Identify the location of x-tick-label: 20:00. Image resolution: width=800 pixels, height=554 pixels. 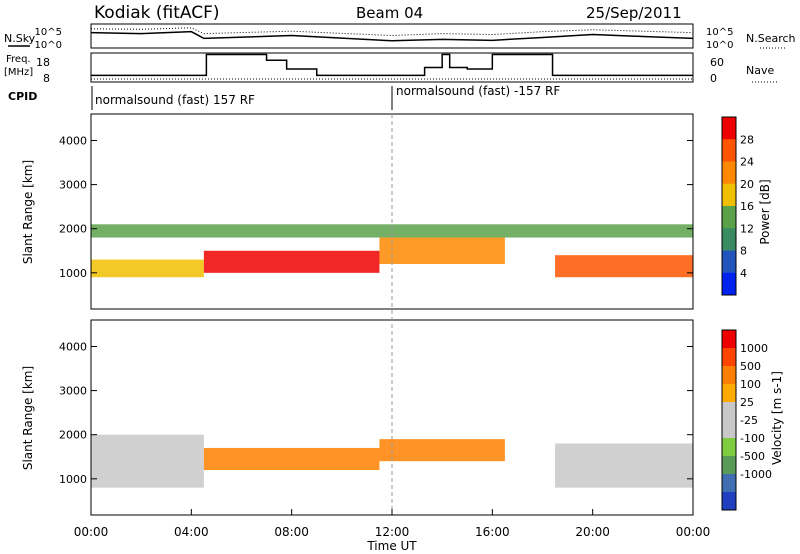
(592, 532).